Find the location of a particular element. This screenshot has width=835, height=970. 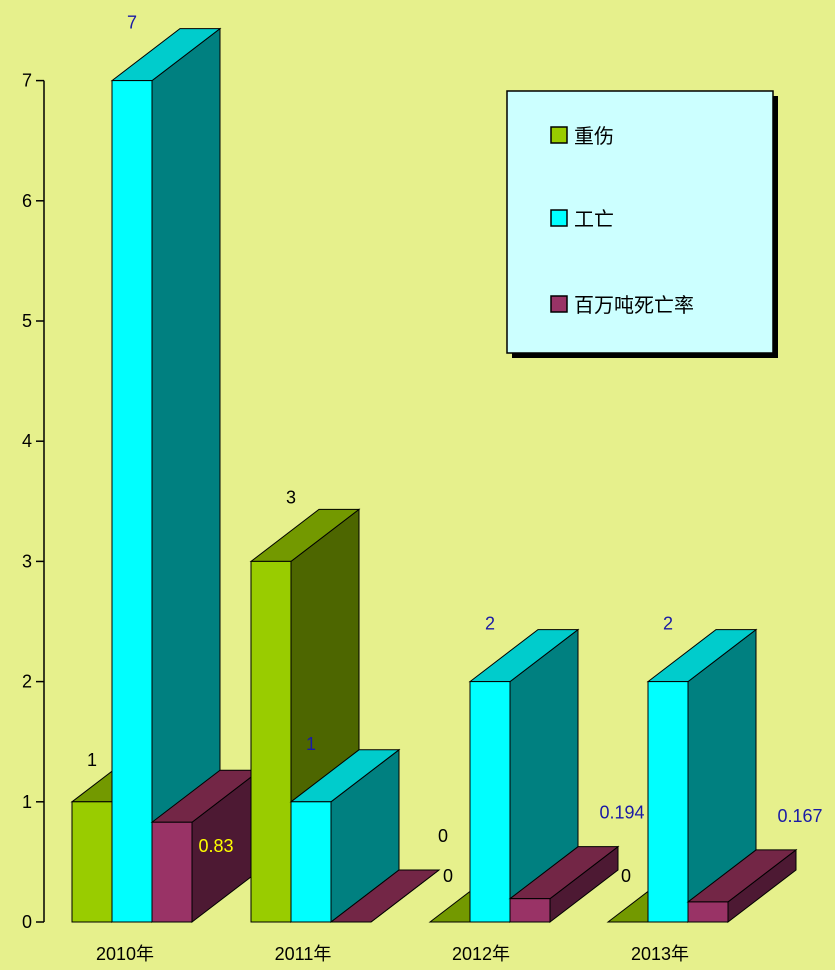

bar-百万吨死亡率-2012年 is located at coordinates (564, 884).